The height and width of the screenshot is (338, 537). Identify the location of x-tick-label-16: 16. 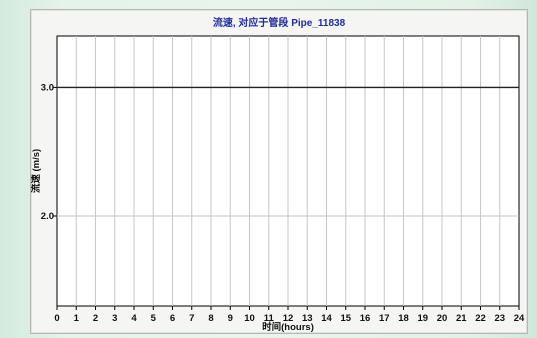
(365, 318).